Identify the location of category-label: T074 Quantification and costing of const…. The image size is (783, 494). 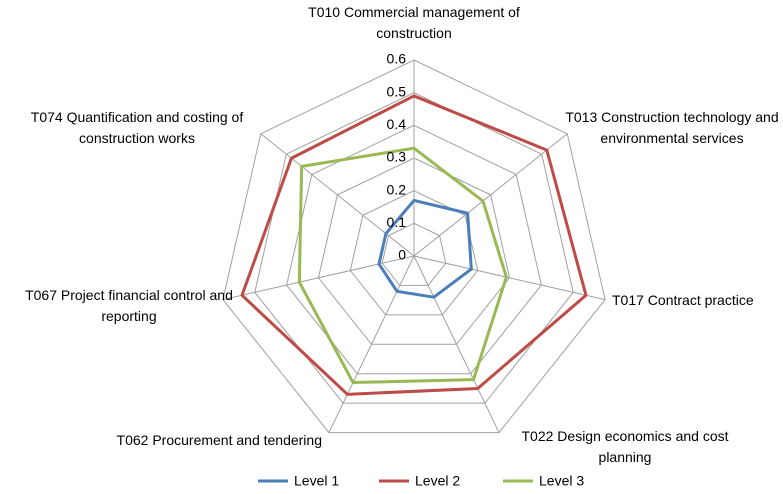
(137, 127).